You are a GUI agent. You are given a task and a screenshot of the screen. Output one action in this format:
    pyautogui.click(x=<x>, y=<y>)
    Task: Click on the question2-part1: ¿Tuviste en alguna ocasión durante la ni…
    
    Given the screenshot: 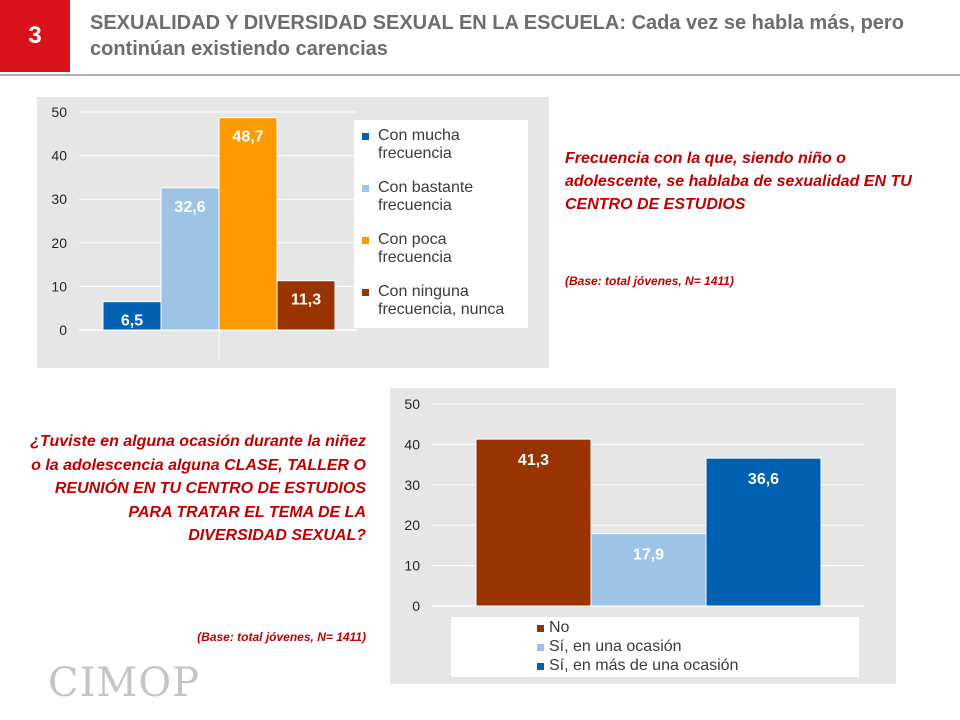 What is the action you would take?
    pyautogui.click(x=198, y=453)
    